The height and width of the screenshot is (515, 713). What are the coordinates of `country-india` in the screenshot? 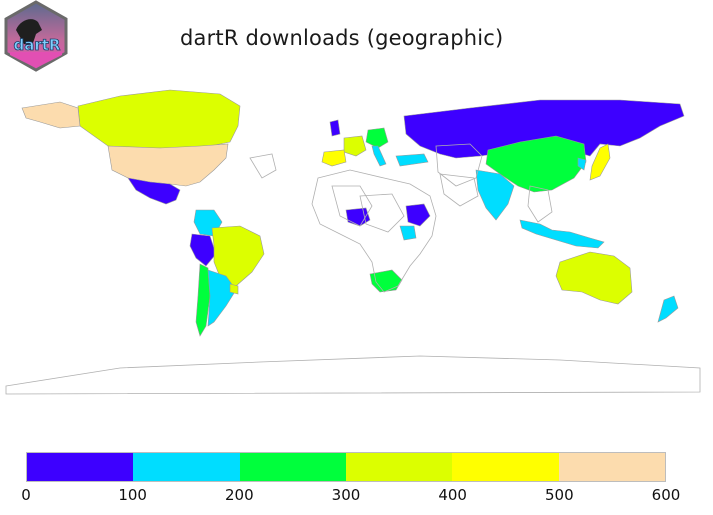 It's located at (495, 195).